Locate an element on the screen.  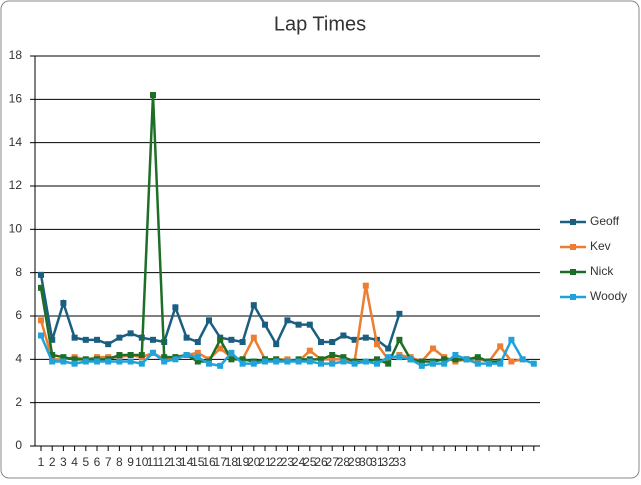
x-tick-label: 9 is located at coordinates (130, 462).